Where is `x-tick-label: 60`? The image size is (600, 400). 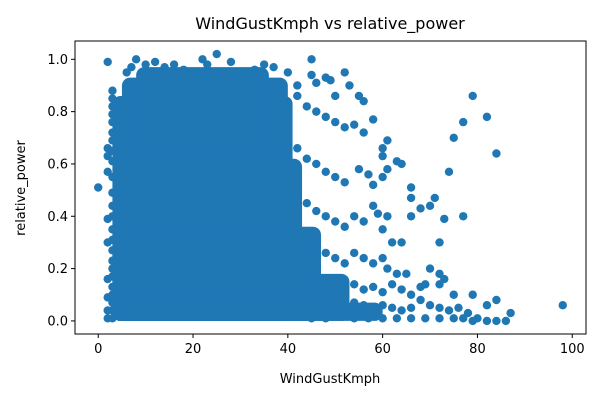 x-tick-label: 60 is located at coordinates (382, 349).